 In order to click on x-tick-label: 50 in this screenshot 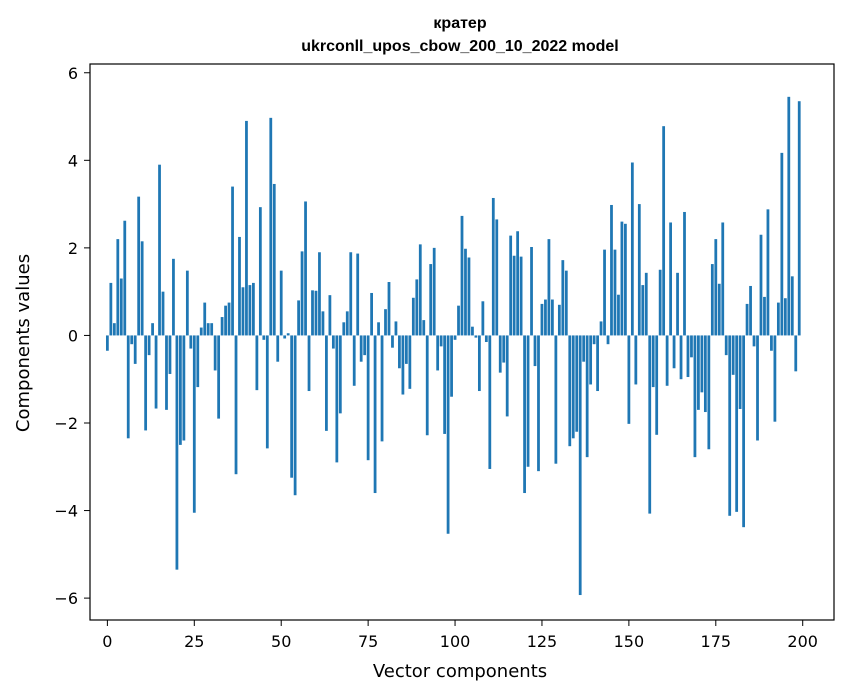, I will do `click(281, 641)`.